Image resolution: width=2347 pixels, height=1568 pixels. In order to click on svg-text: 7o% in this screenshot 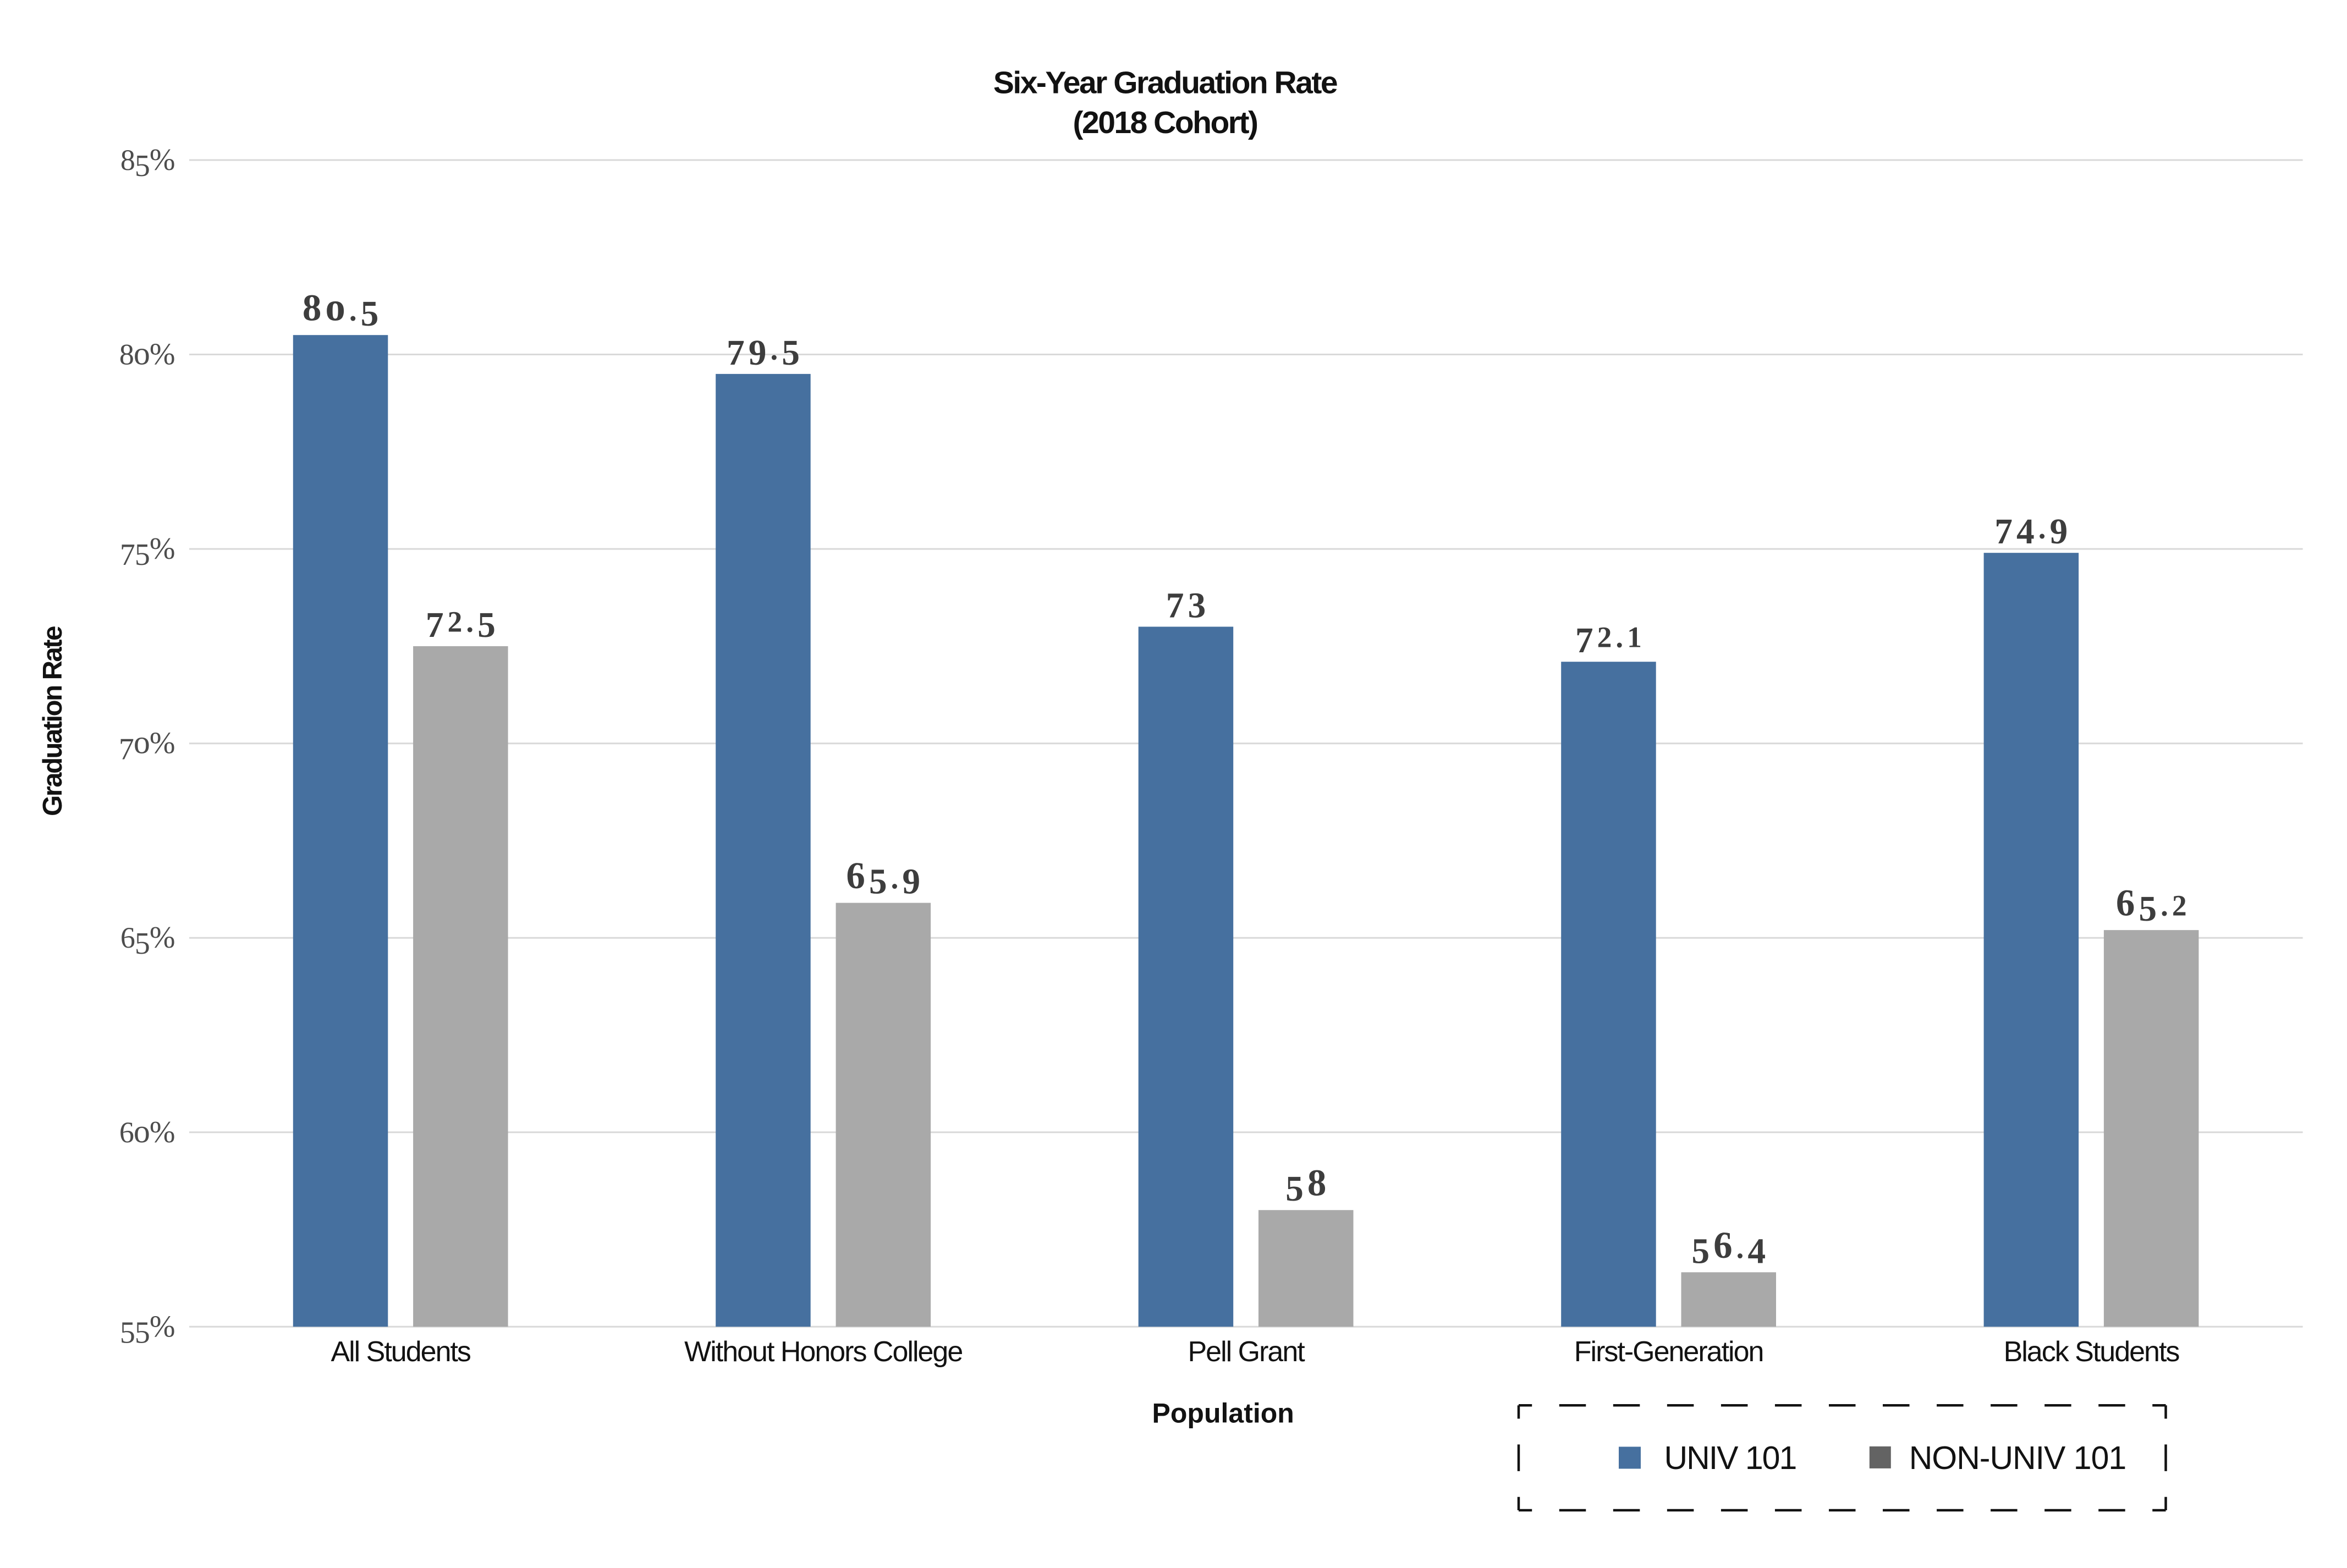, I will do `click(147, 746)`.